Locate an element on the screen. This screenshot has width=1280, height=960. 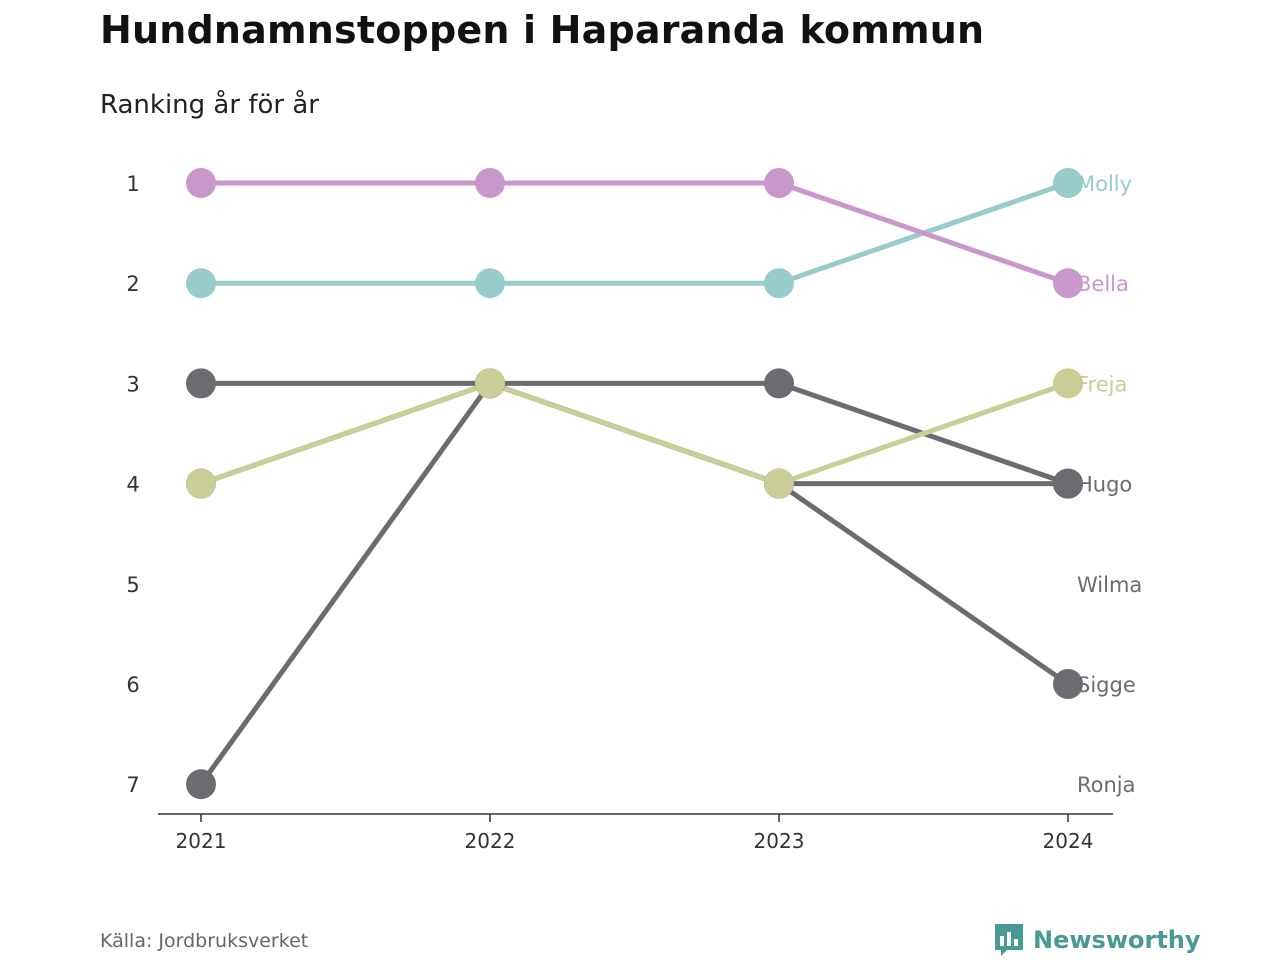
x-axis: 2021 2022 2023 2024 is located at coordinates (635, 833).